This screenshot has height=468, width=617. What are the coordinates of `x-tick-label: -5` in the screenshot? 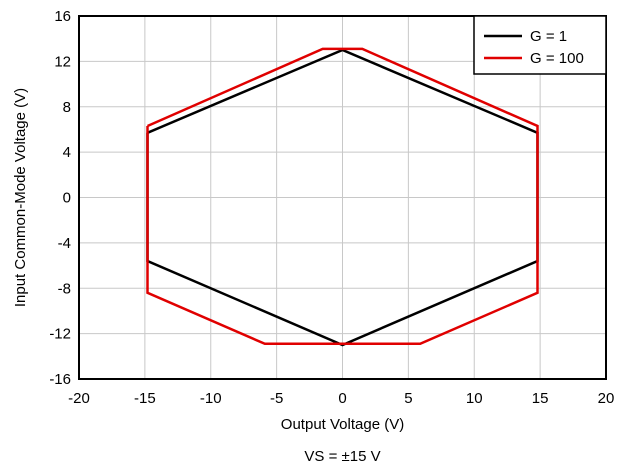 It's located at (276, 398).